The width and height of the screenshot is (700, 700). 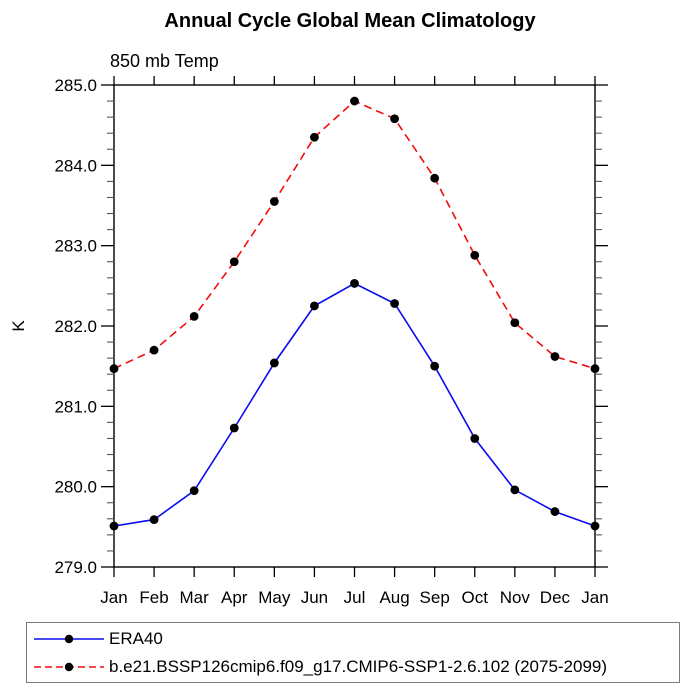 I want to click on x-tick-label: Jul, so click(x=355, y=597).